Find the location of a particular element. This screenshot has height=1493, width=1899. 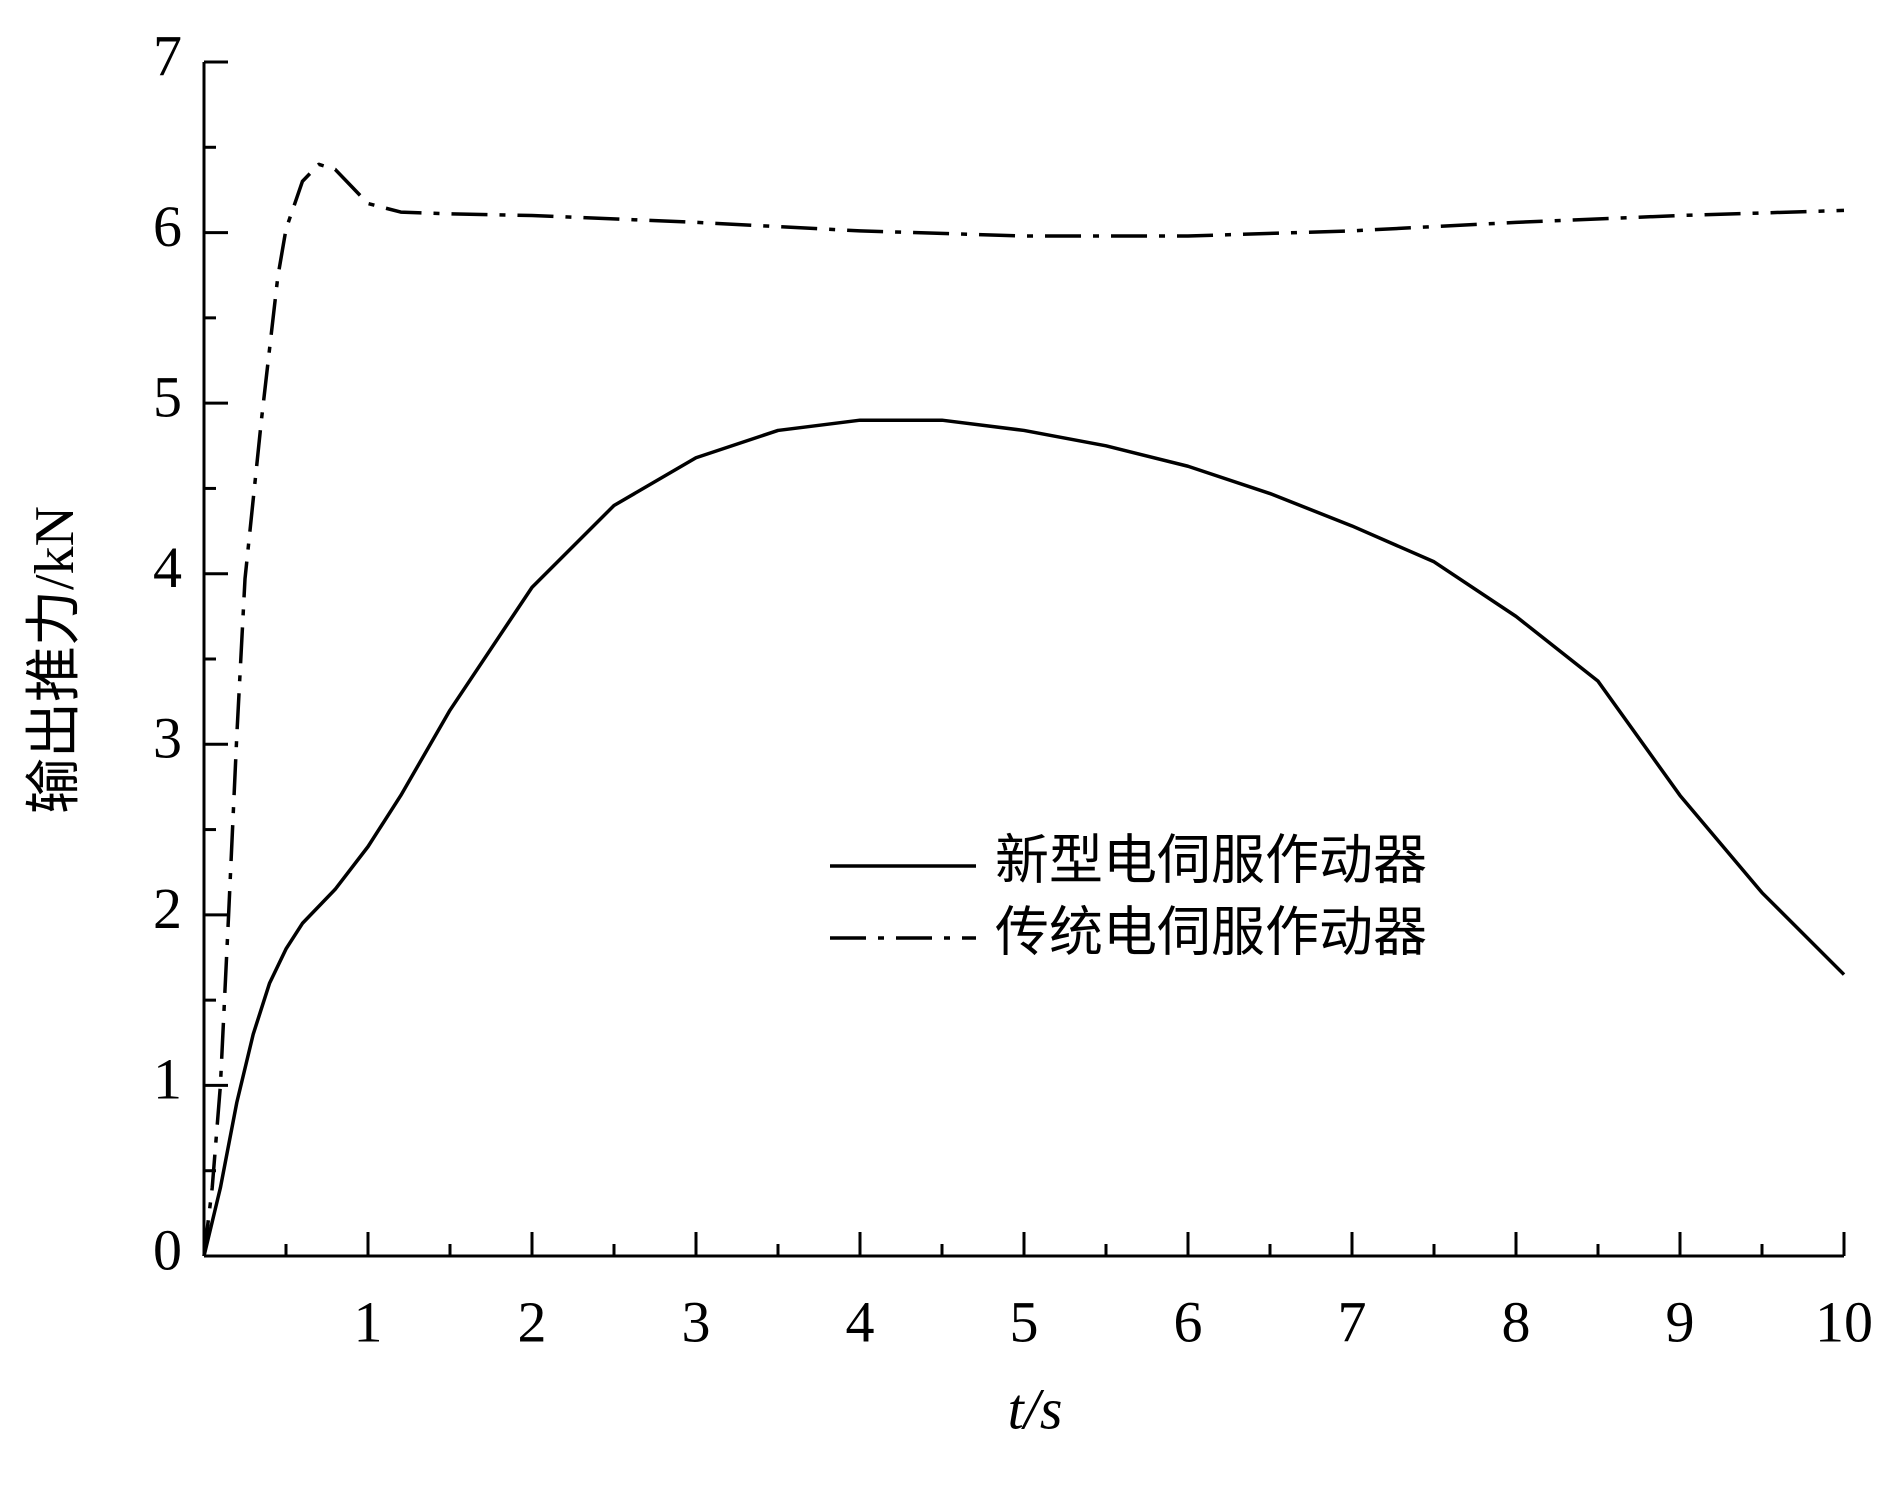

y-tick-label: 0 is located at coordinates (167, 1249).